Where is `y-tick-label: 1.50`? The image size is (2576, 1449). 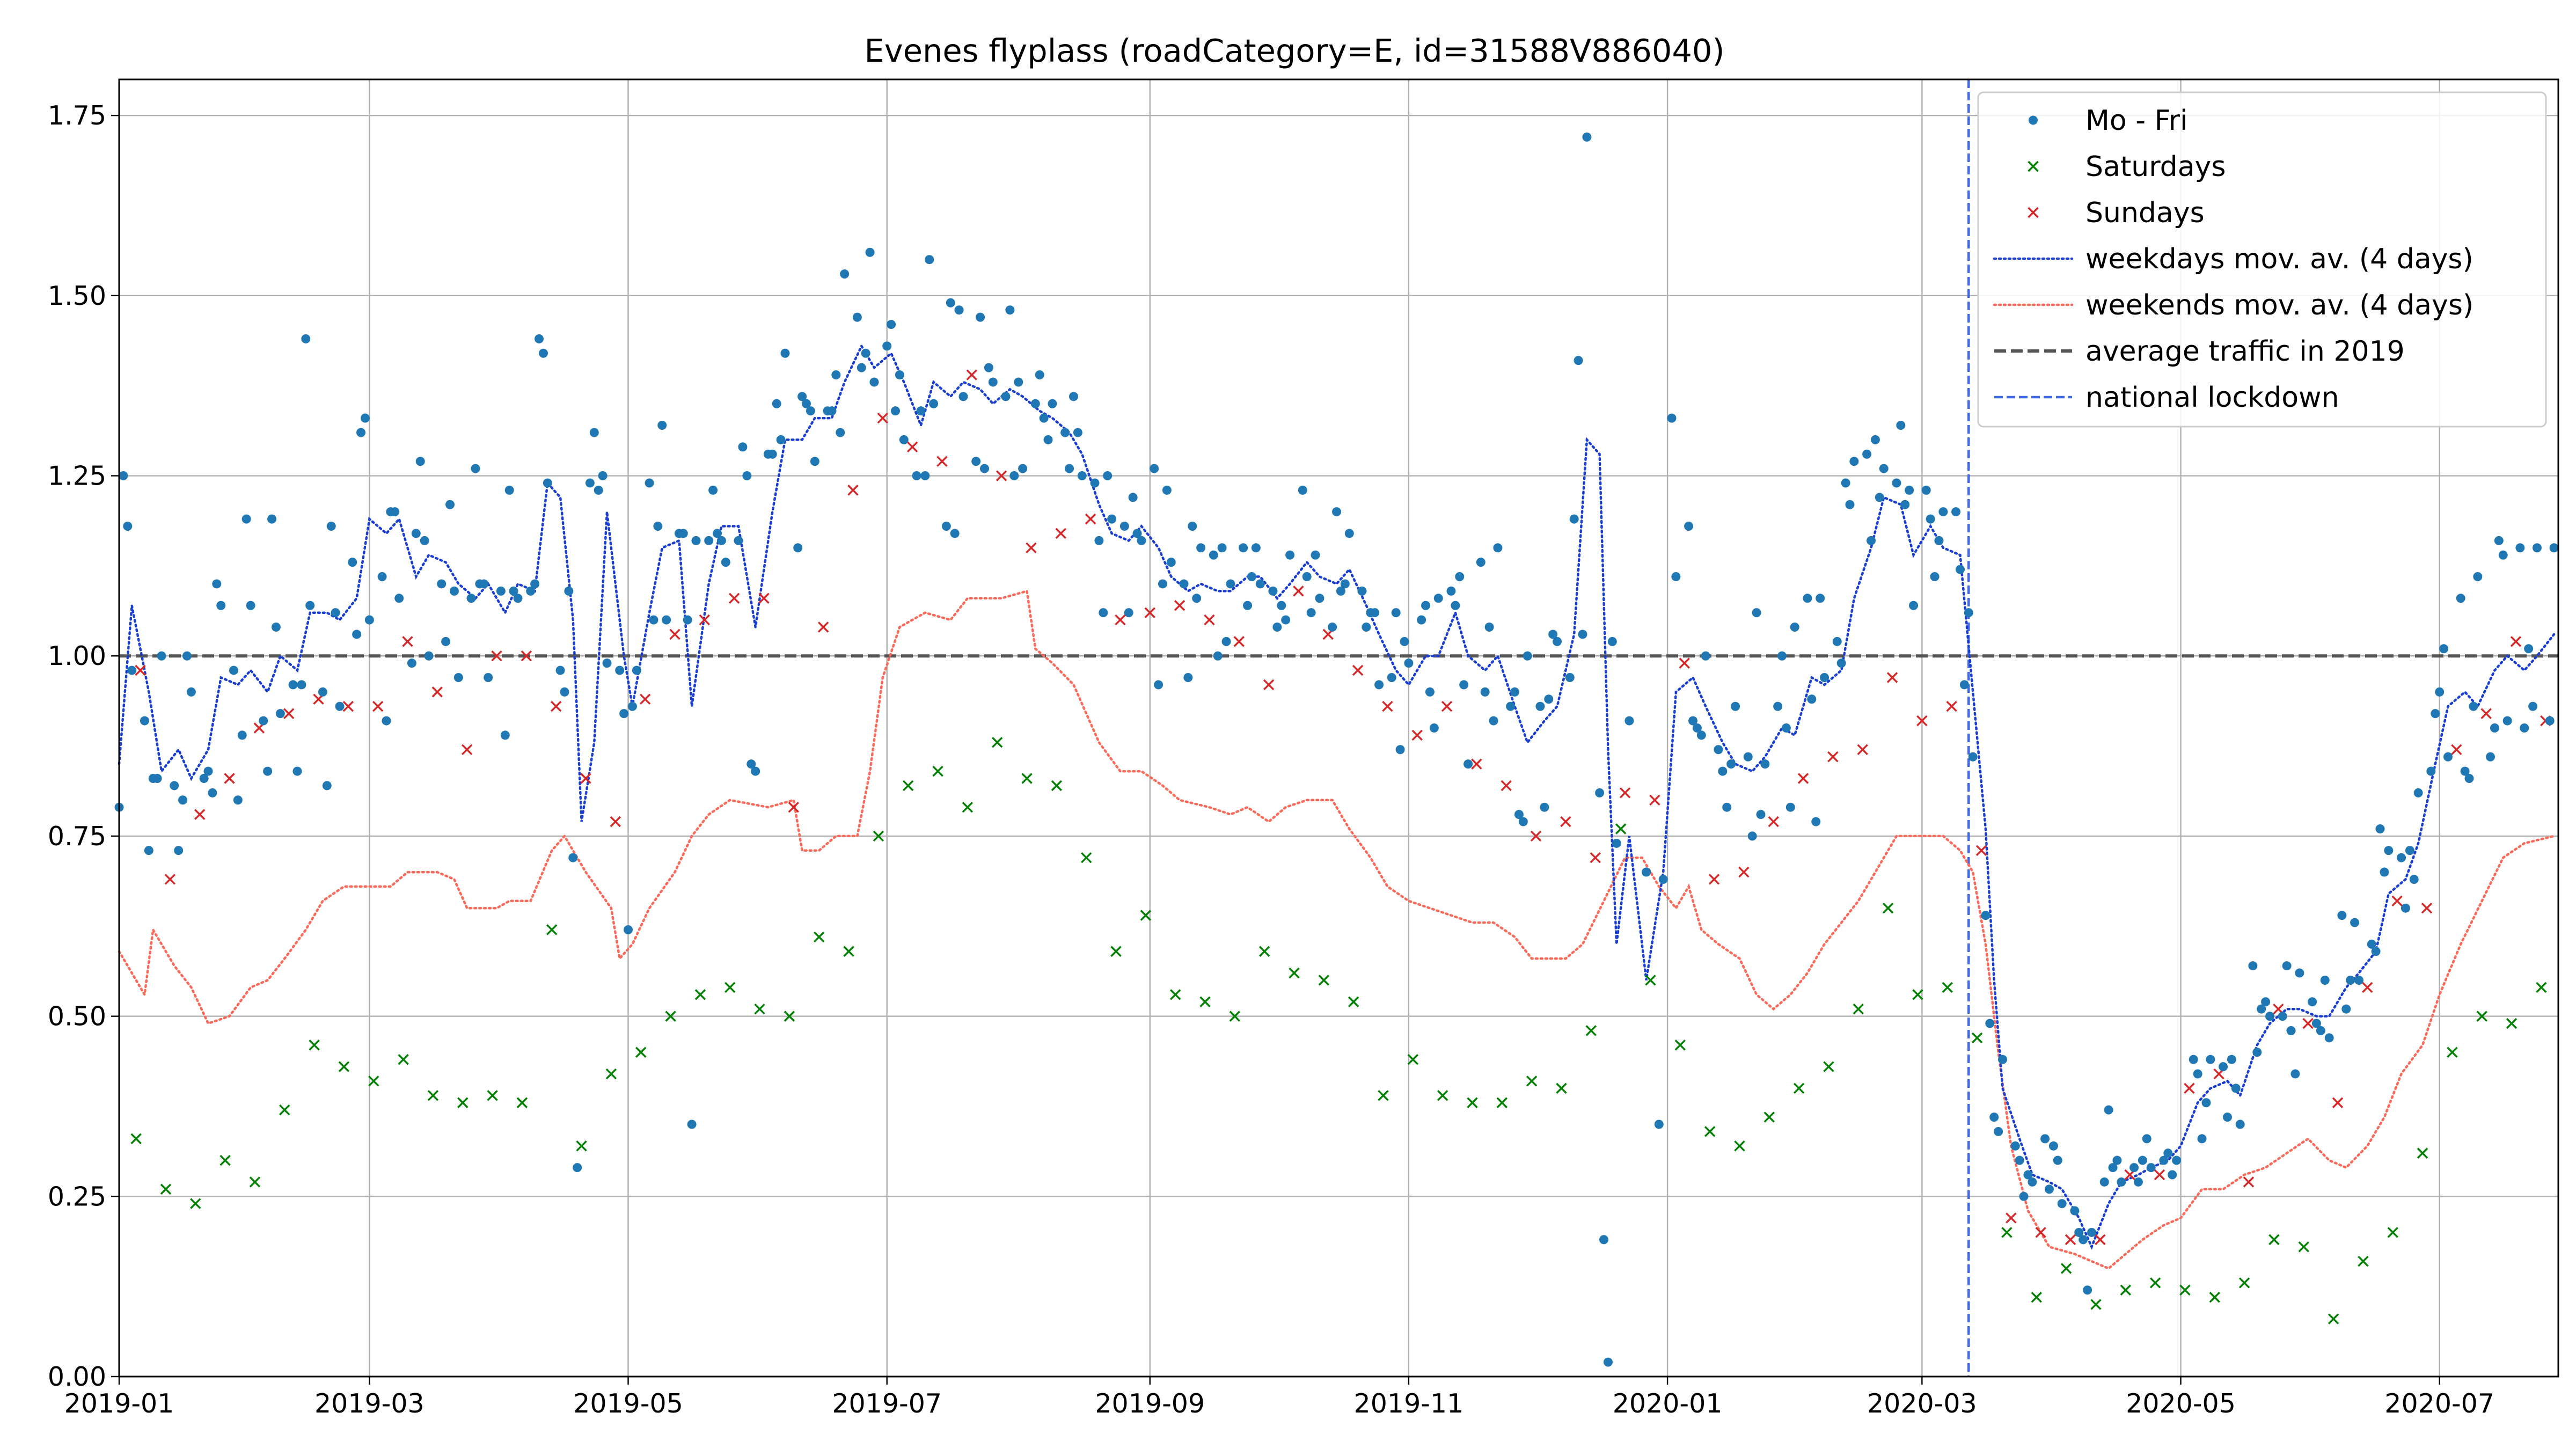 y-tick-label: 1.50 is located at coordinates (77, 296).